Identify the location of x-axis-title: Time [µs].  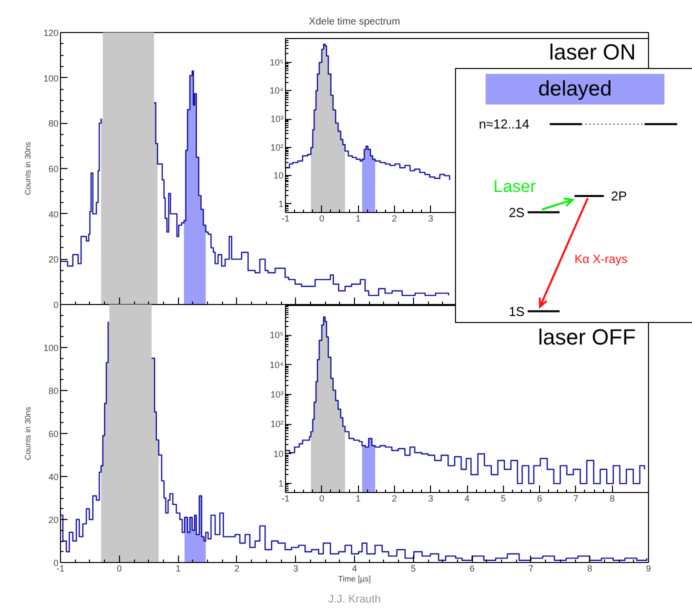
(354, 579).